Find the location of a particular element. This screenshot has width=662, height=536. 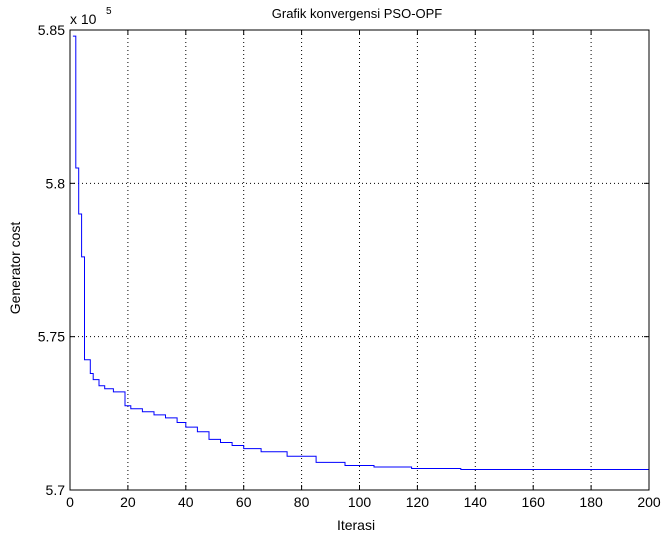

y-tick-label: 5.75 is located at coordinates (51, 337).